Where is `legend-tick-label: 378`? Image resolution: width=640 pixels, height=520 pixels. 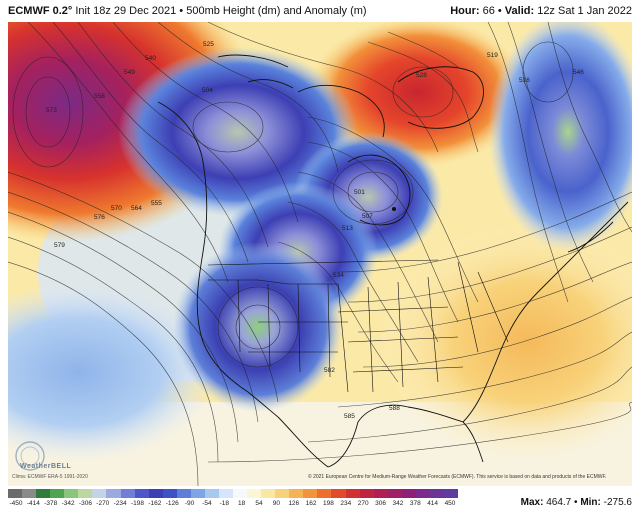
legend-tick-label: 378 is located at coordinates (415, 503).